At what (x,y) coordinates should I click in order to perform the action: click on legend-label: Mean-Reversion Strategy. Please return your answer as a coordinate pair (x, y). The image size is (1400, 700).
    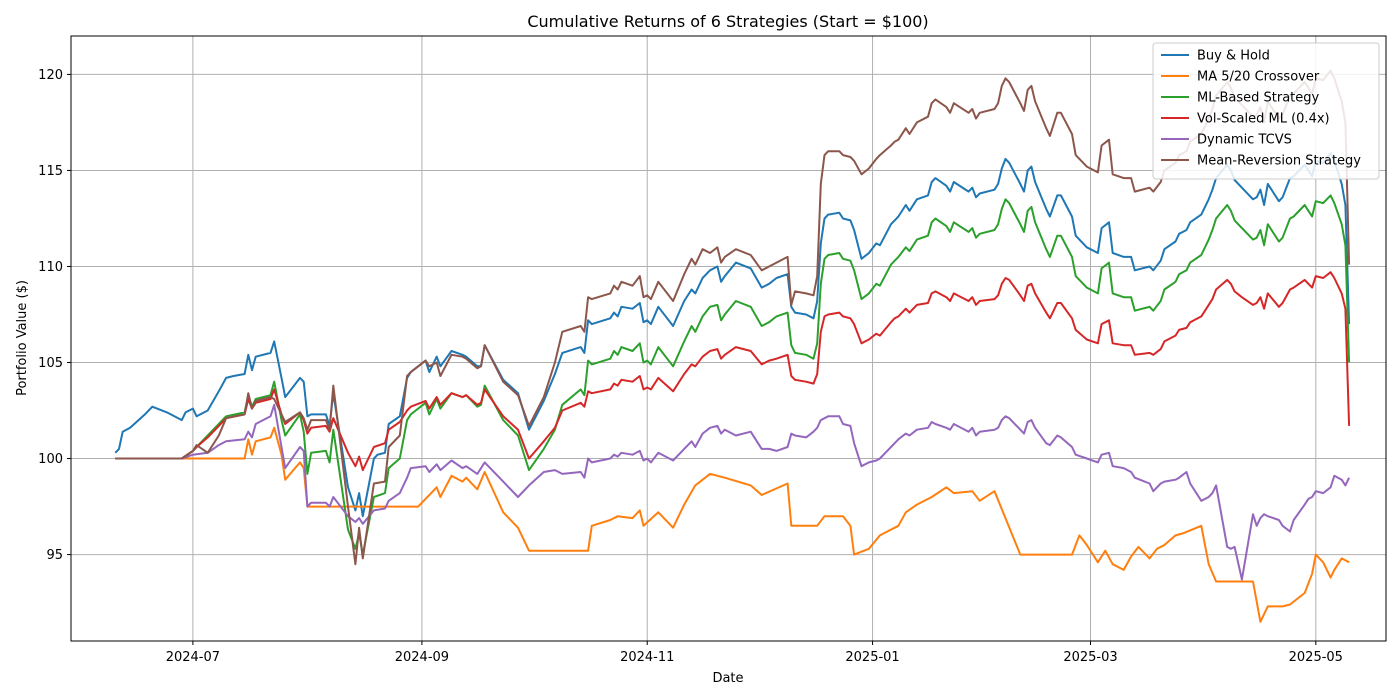
    Looking at the image, I should click on (1279, 161).